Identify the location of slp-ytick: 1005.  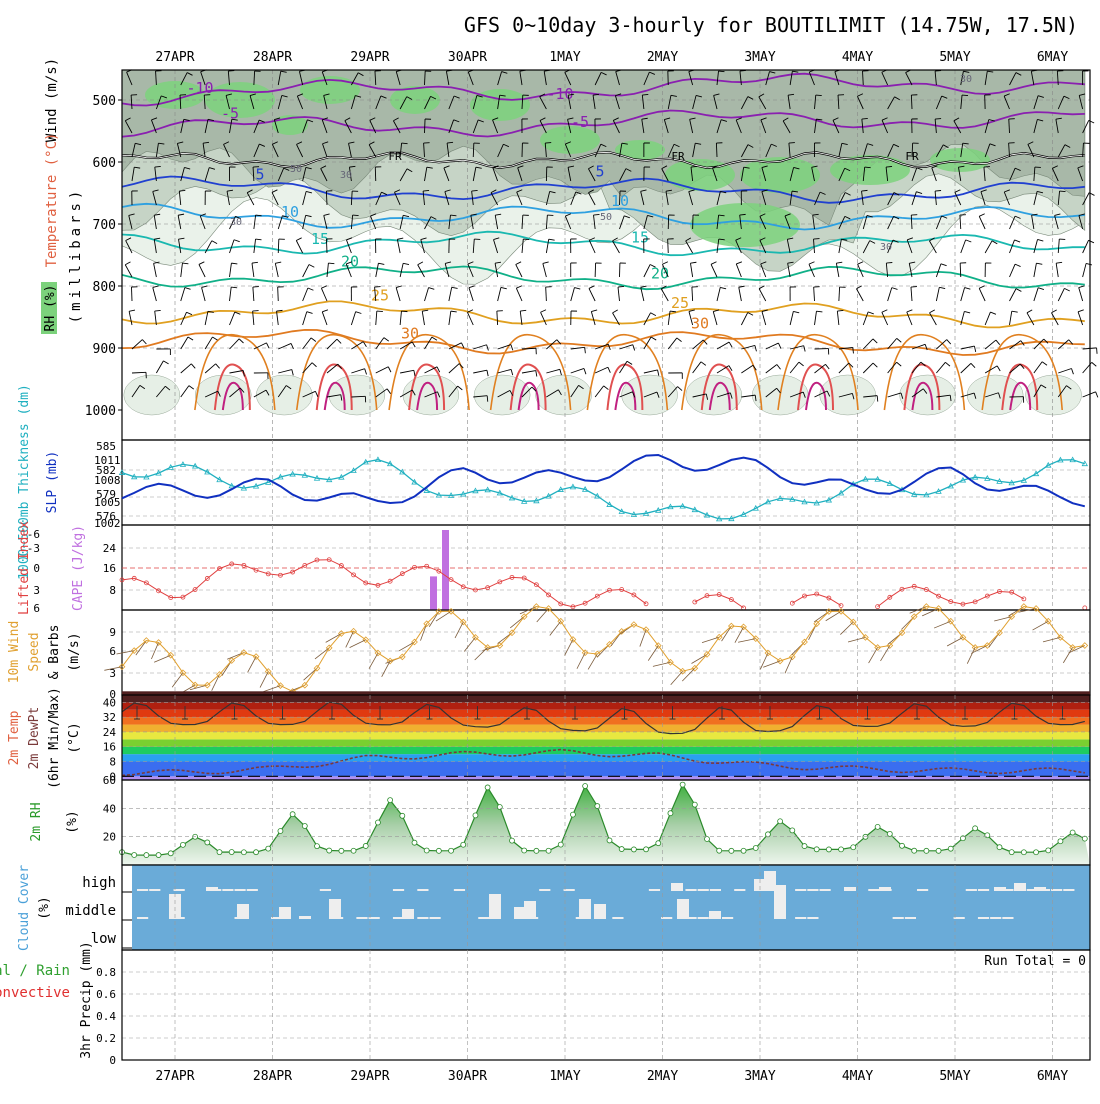
(107, 502).